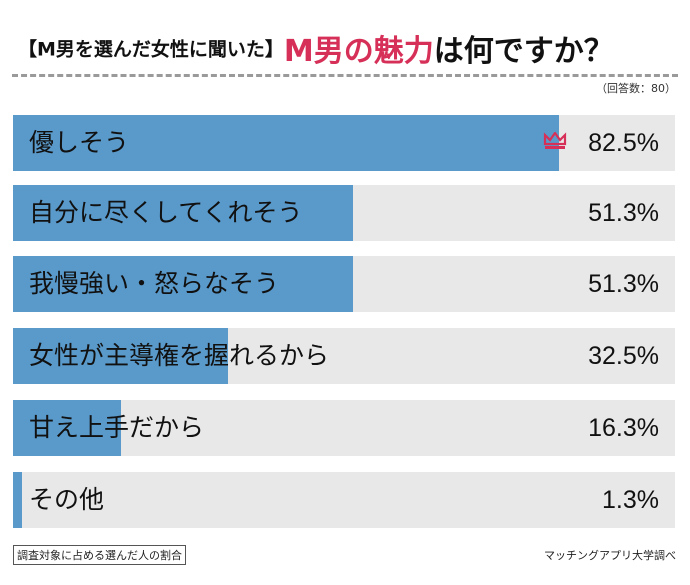  What do you see at coordinates (99, 555) in the screenshot?
I see `footnote: 調査対象に占める選んだ人の割合` at bounding box center [99, 555].